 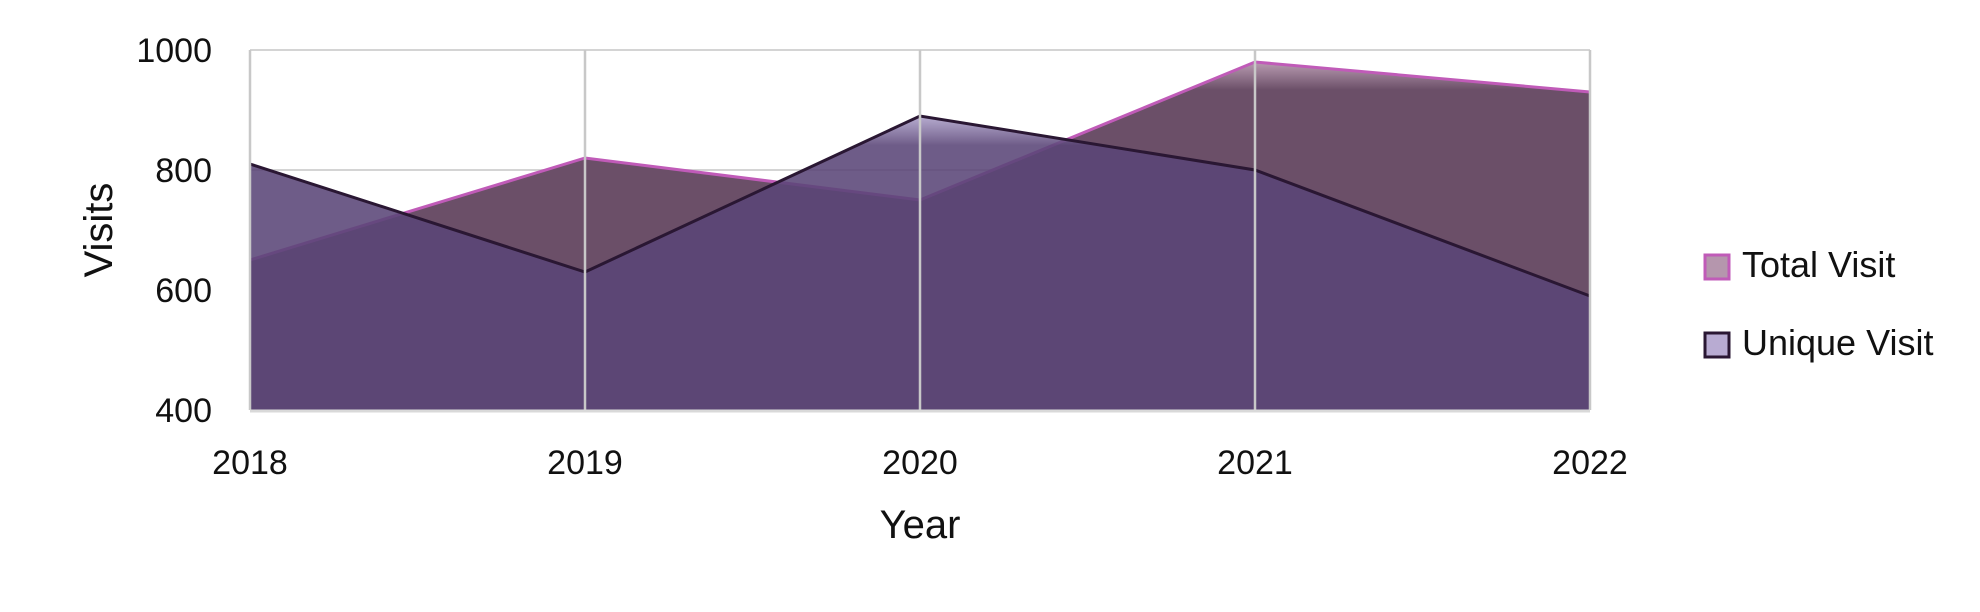 I want to click on y-tick-label-800: 800, so click(x=183, y=171).